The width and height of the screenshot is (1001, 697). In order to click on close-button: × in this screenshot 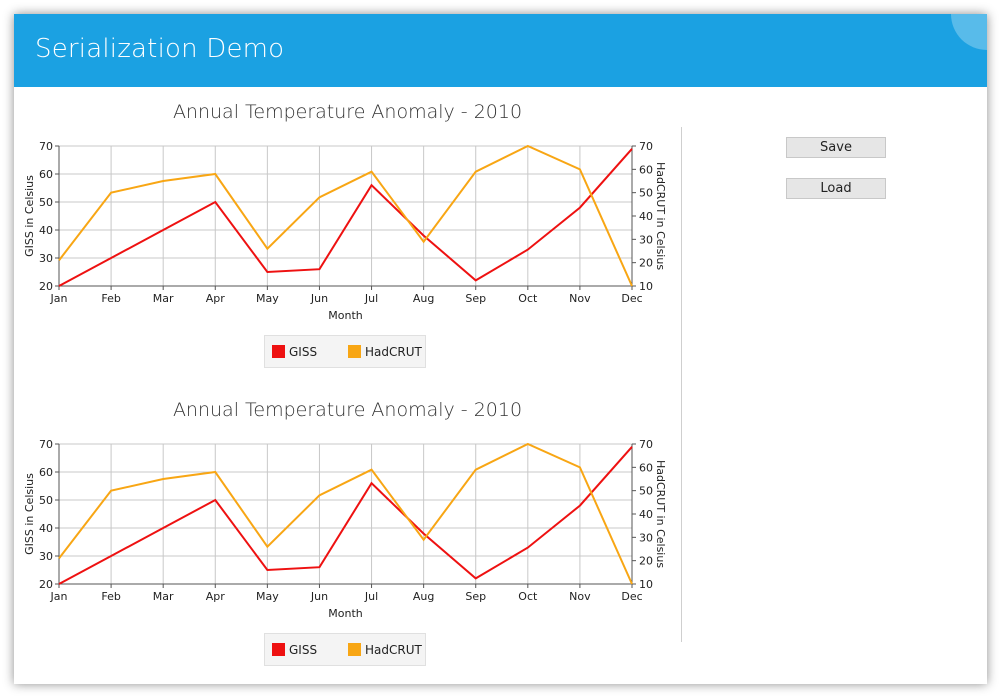, I will do `click(969, 32)`.